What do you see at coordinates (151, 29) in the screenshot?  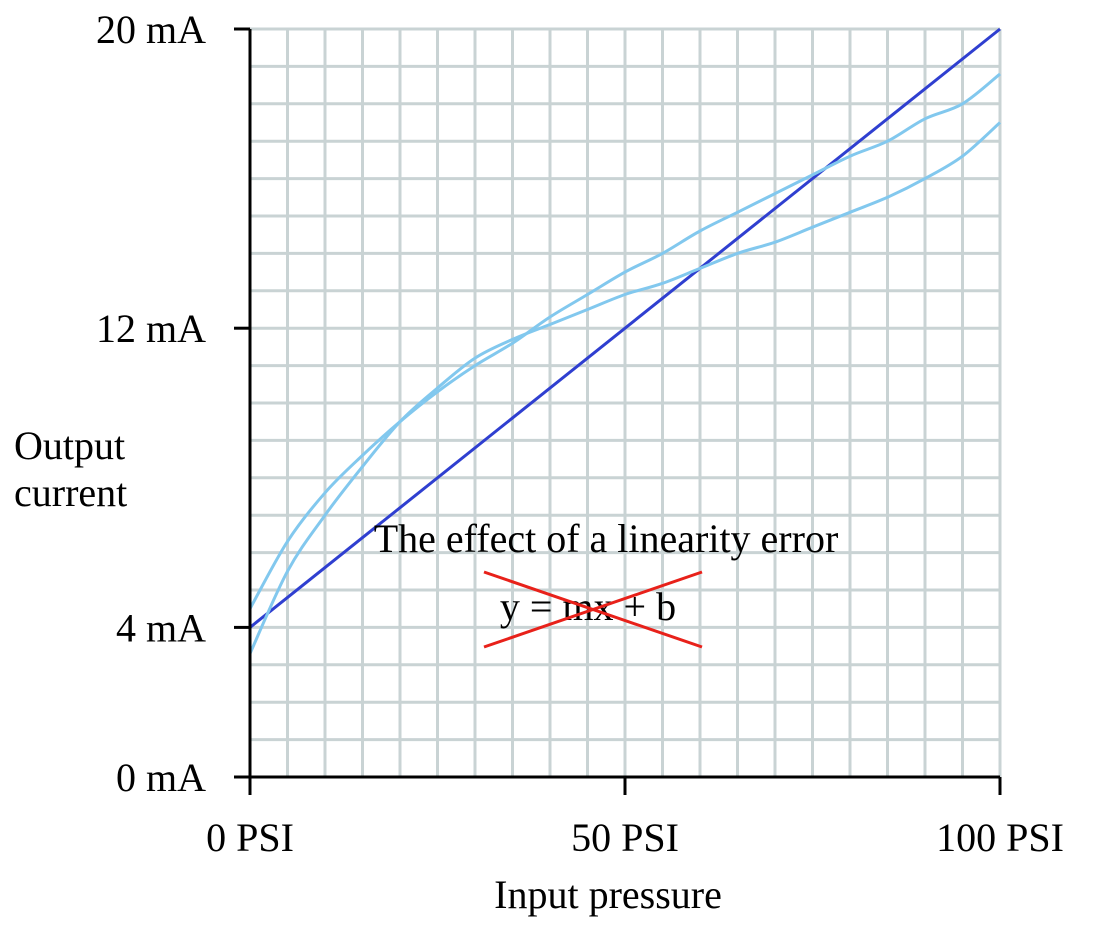 I see `y-tick-label: 20 mA` at bounding box center [151, 29].